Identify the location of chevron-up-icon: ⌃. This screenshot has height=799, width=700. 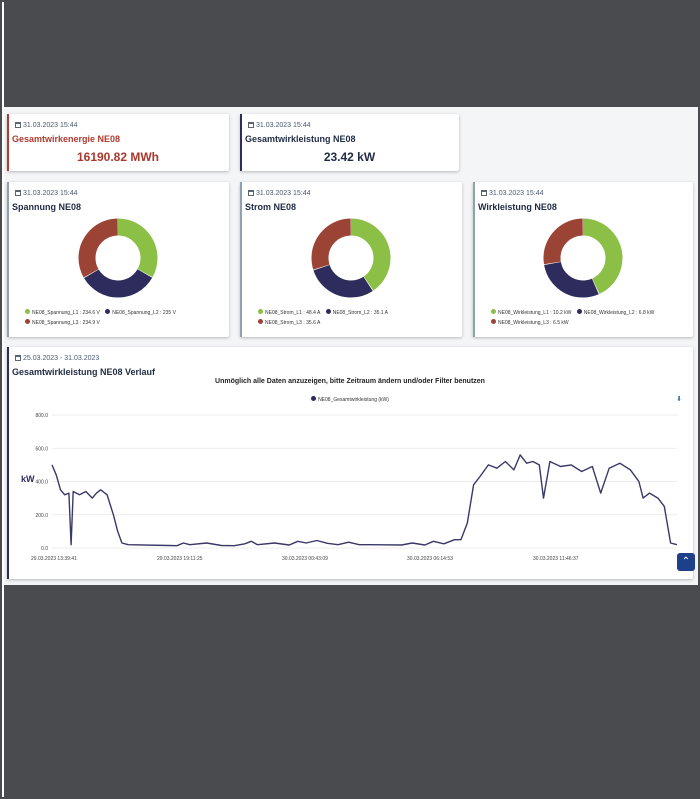
(686, 561).